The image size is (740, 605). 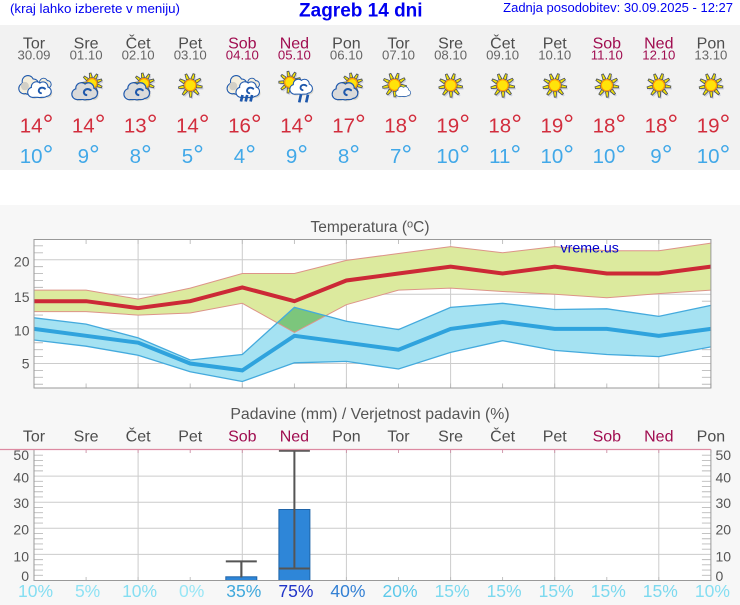 I want to click on svg-text: 5°, so click(x=193, y=155).